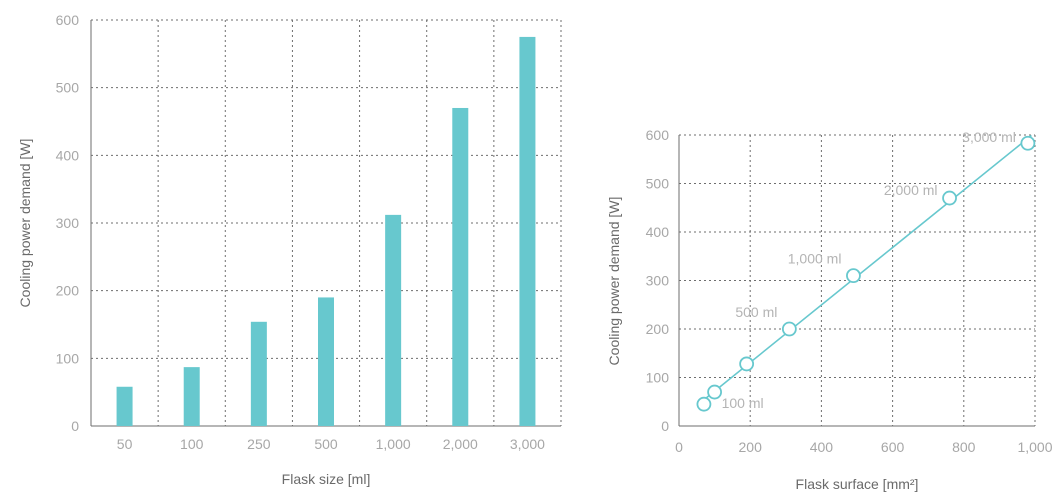  What do you see at coordinates (857, 484) in the screenshot?
I see `line-chart-x-axis-title: Flask surface [mm²]` at bounding box center [857, 484].